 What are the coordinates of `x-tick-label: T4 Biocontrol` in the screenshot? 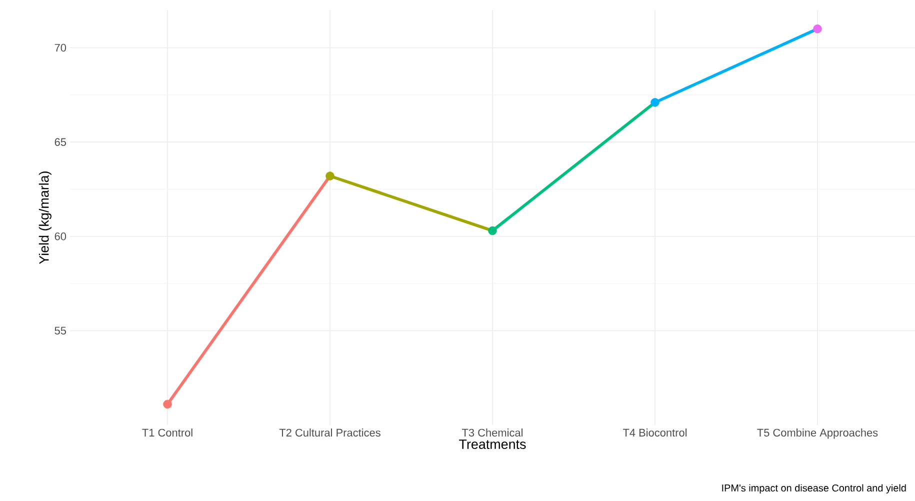 It's located at (654, 432).